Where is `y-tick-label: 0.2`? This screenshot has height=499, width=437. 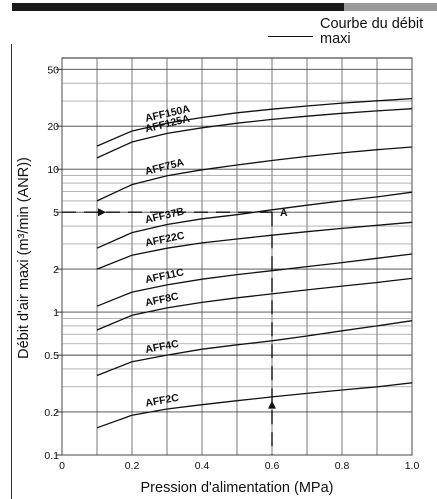 y-tick-label: 0.2 is located at coordinates (51, 413).